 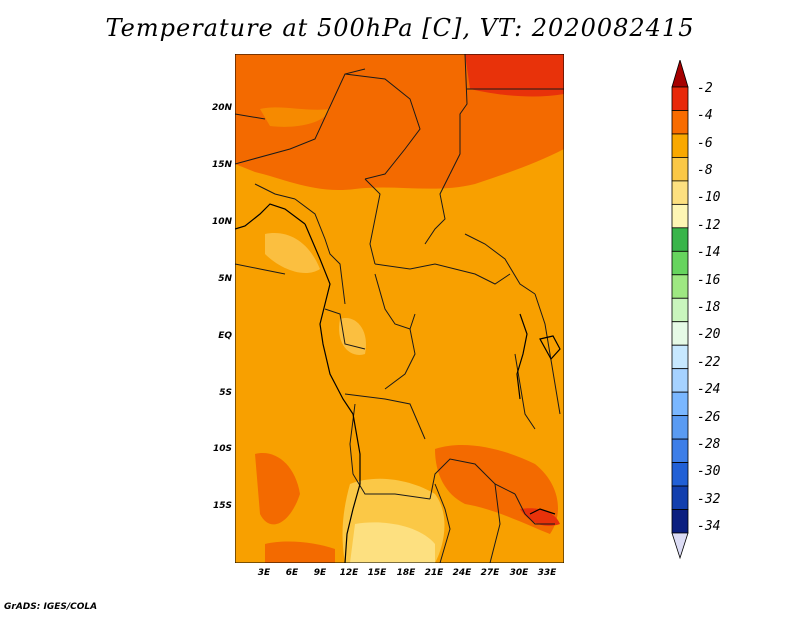 I want to click on lat-label-20n: 20N, so click(x=221, y=108).